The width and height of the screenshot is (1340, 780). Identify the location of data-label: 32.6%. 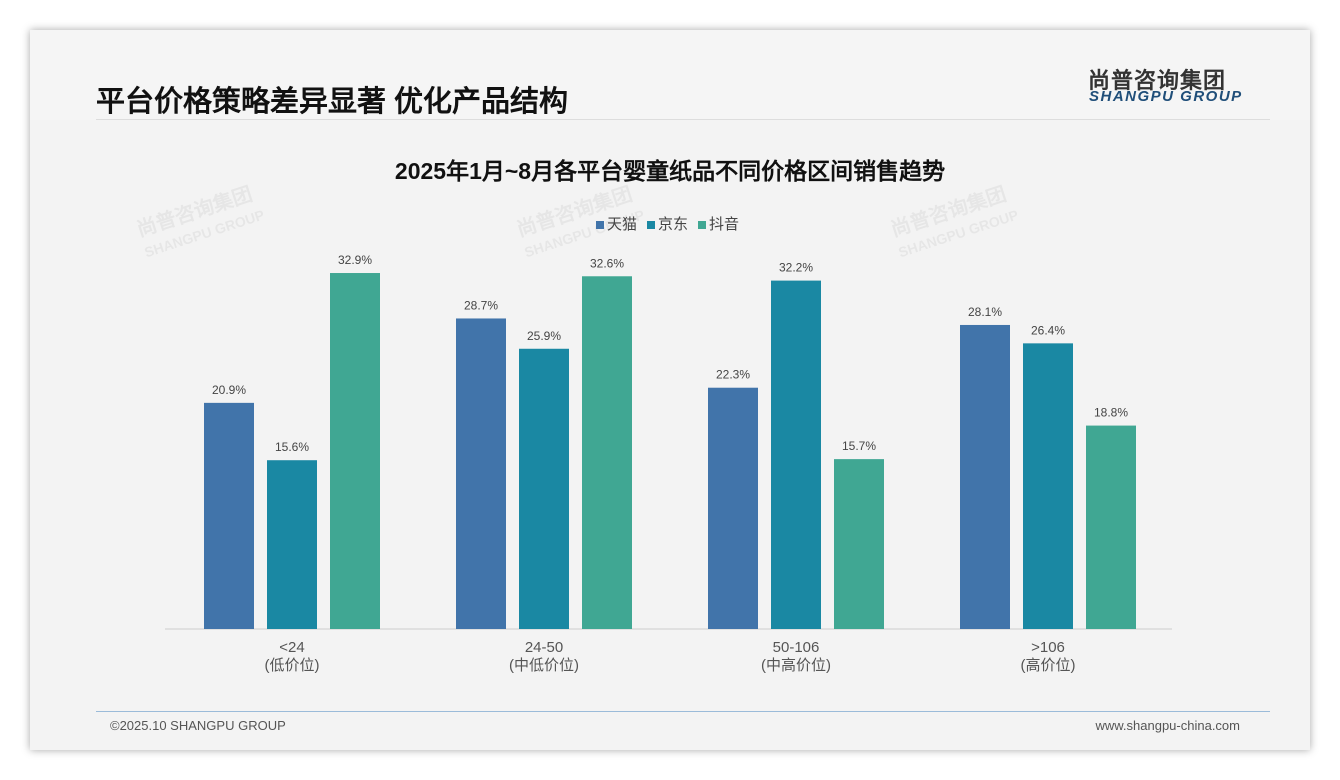
(607, 263).